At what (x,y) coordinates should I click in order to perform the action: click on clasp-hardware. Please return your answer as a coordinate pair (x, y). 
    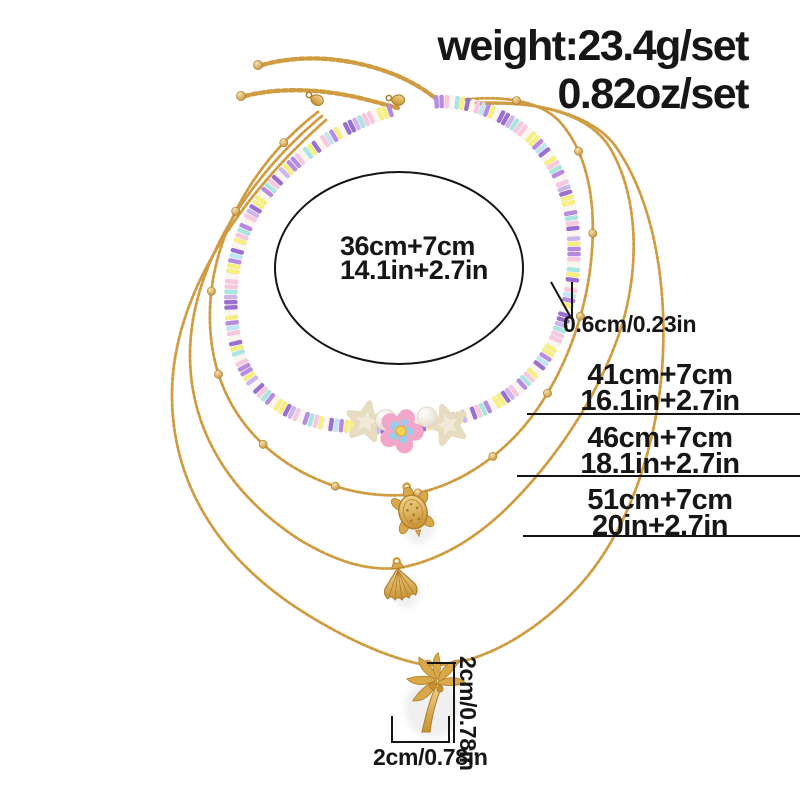
    Looking at the image, I should click on (321, 84).